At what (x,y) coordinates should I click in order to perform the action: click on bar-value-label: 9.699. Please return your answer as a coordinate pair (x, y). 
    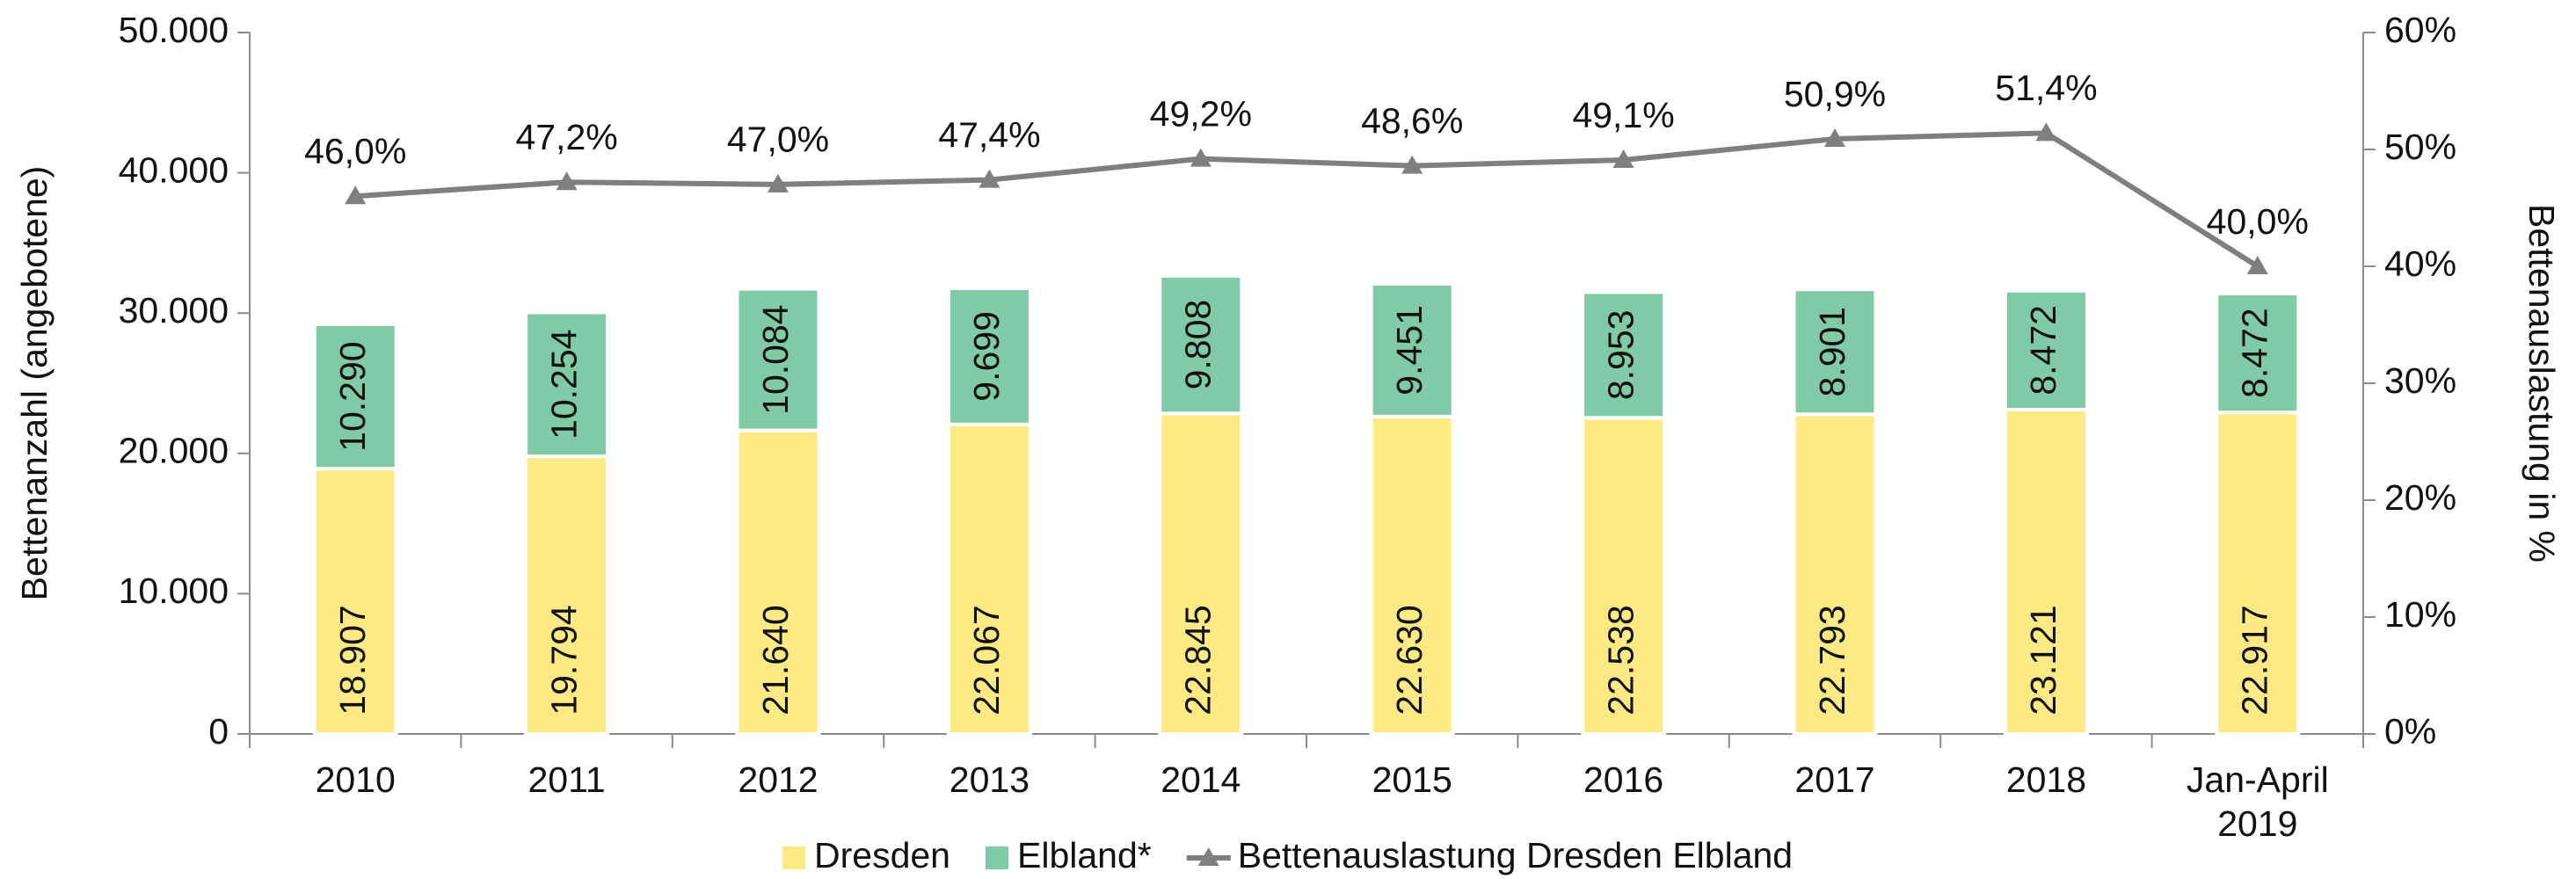
    Looking at the image, I should click on (986, 356).